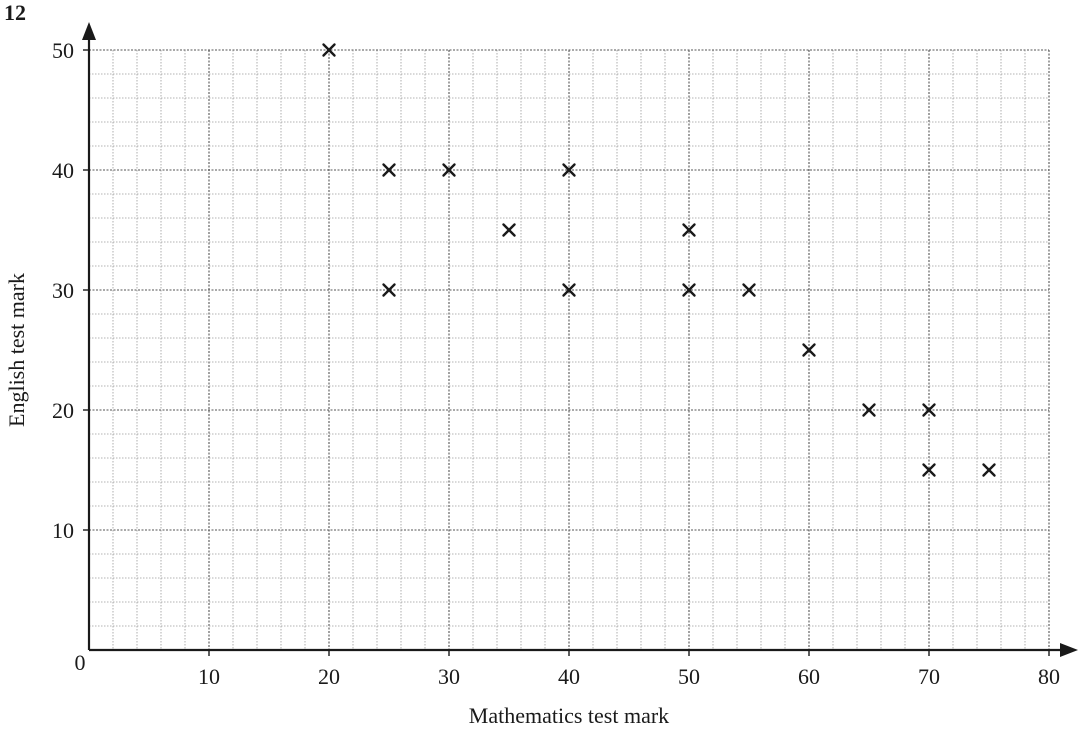 This screenshot has width=1084, height=744. Describe the element at coordinates (1049, 676) in the screenshot. I see `x-tick-label: 80` at that location.